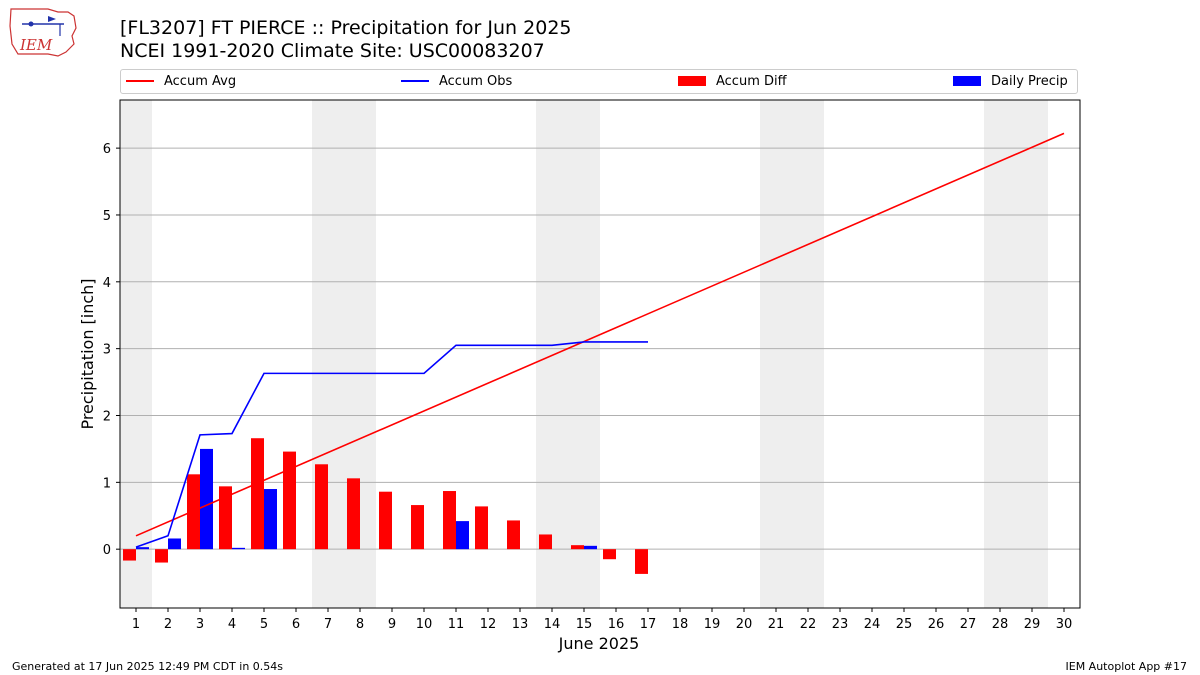 This screenshot has height=675, width=1200. Describe the element at coordinates (107, 149) in the screenshot. I see `y-tick-label: 6` at that location.